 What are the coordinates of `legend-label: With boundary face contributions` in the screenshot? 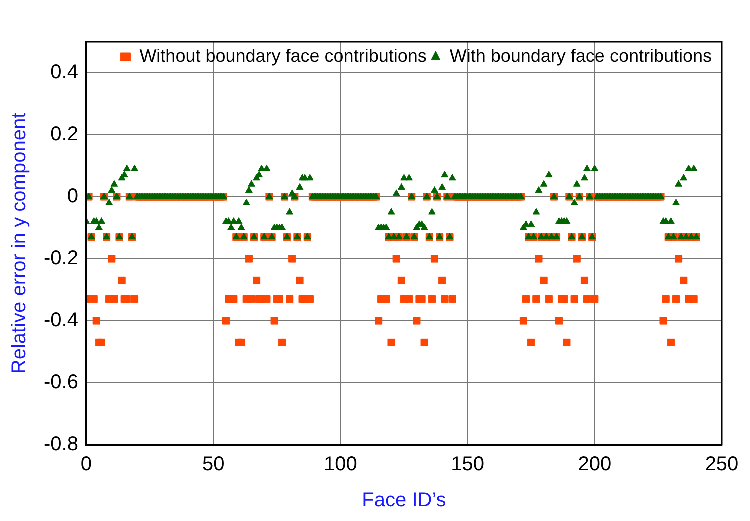 It's located at (581, 56).